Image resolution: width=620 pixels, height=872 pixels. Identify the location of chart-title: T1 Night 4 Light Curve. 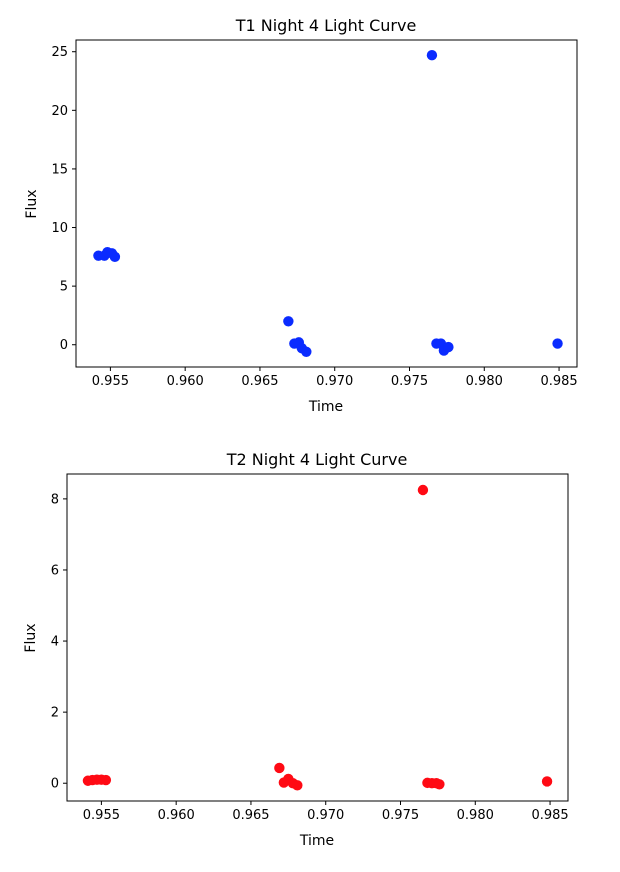
(326, 25).